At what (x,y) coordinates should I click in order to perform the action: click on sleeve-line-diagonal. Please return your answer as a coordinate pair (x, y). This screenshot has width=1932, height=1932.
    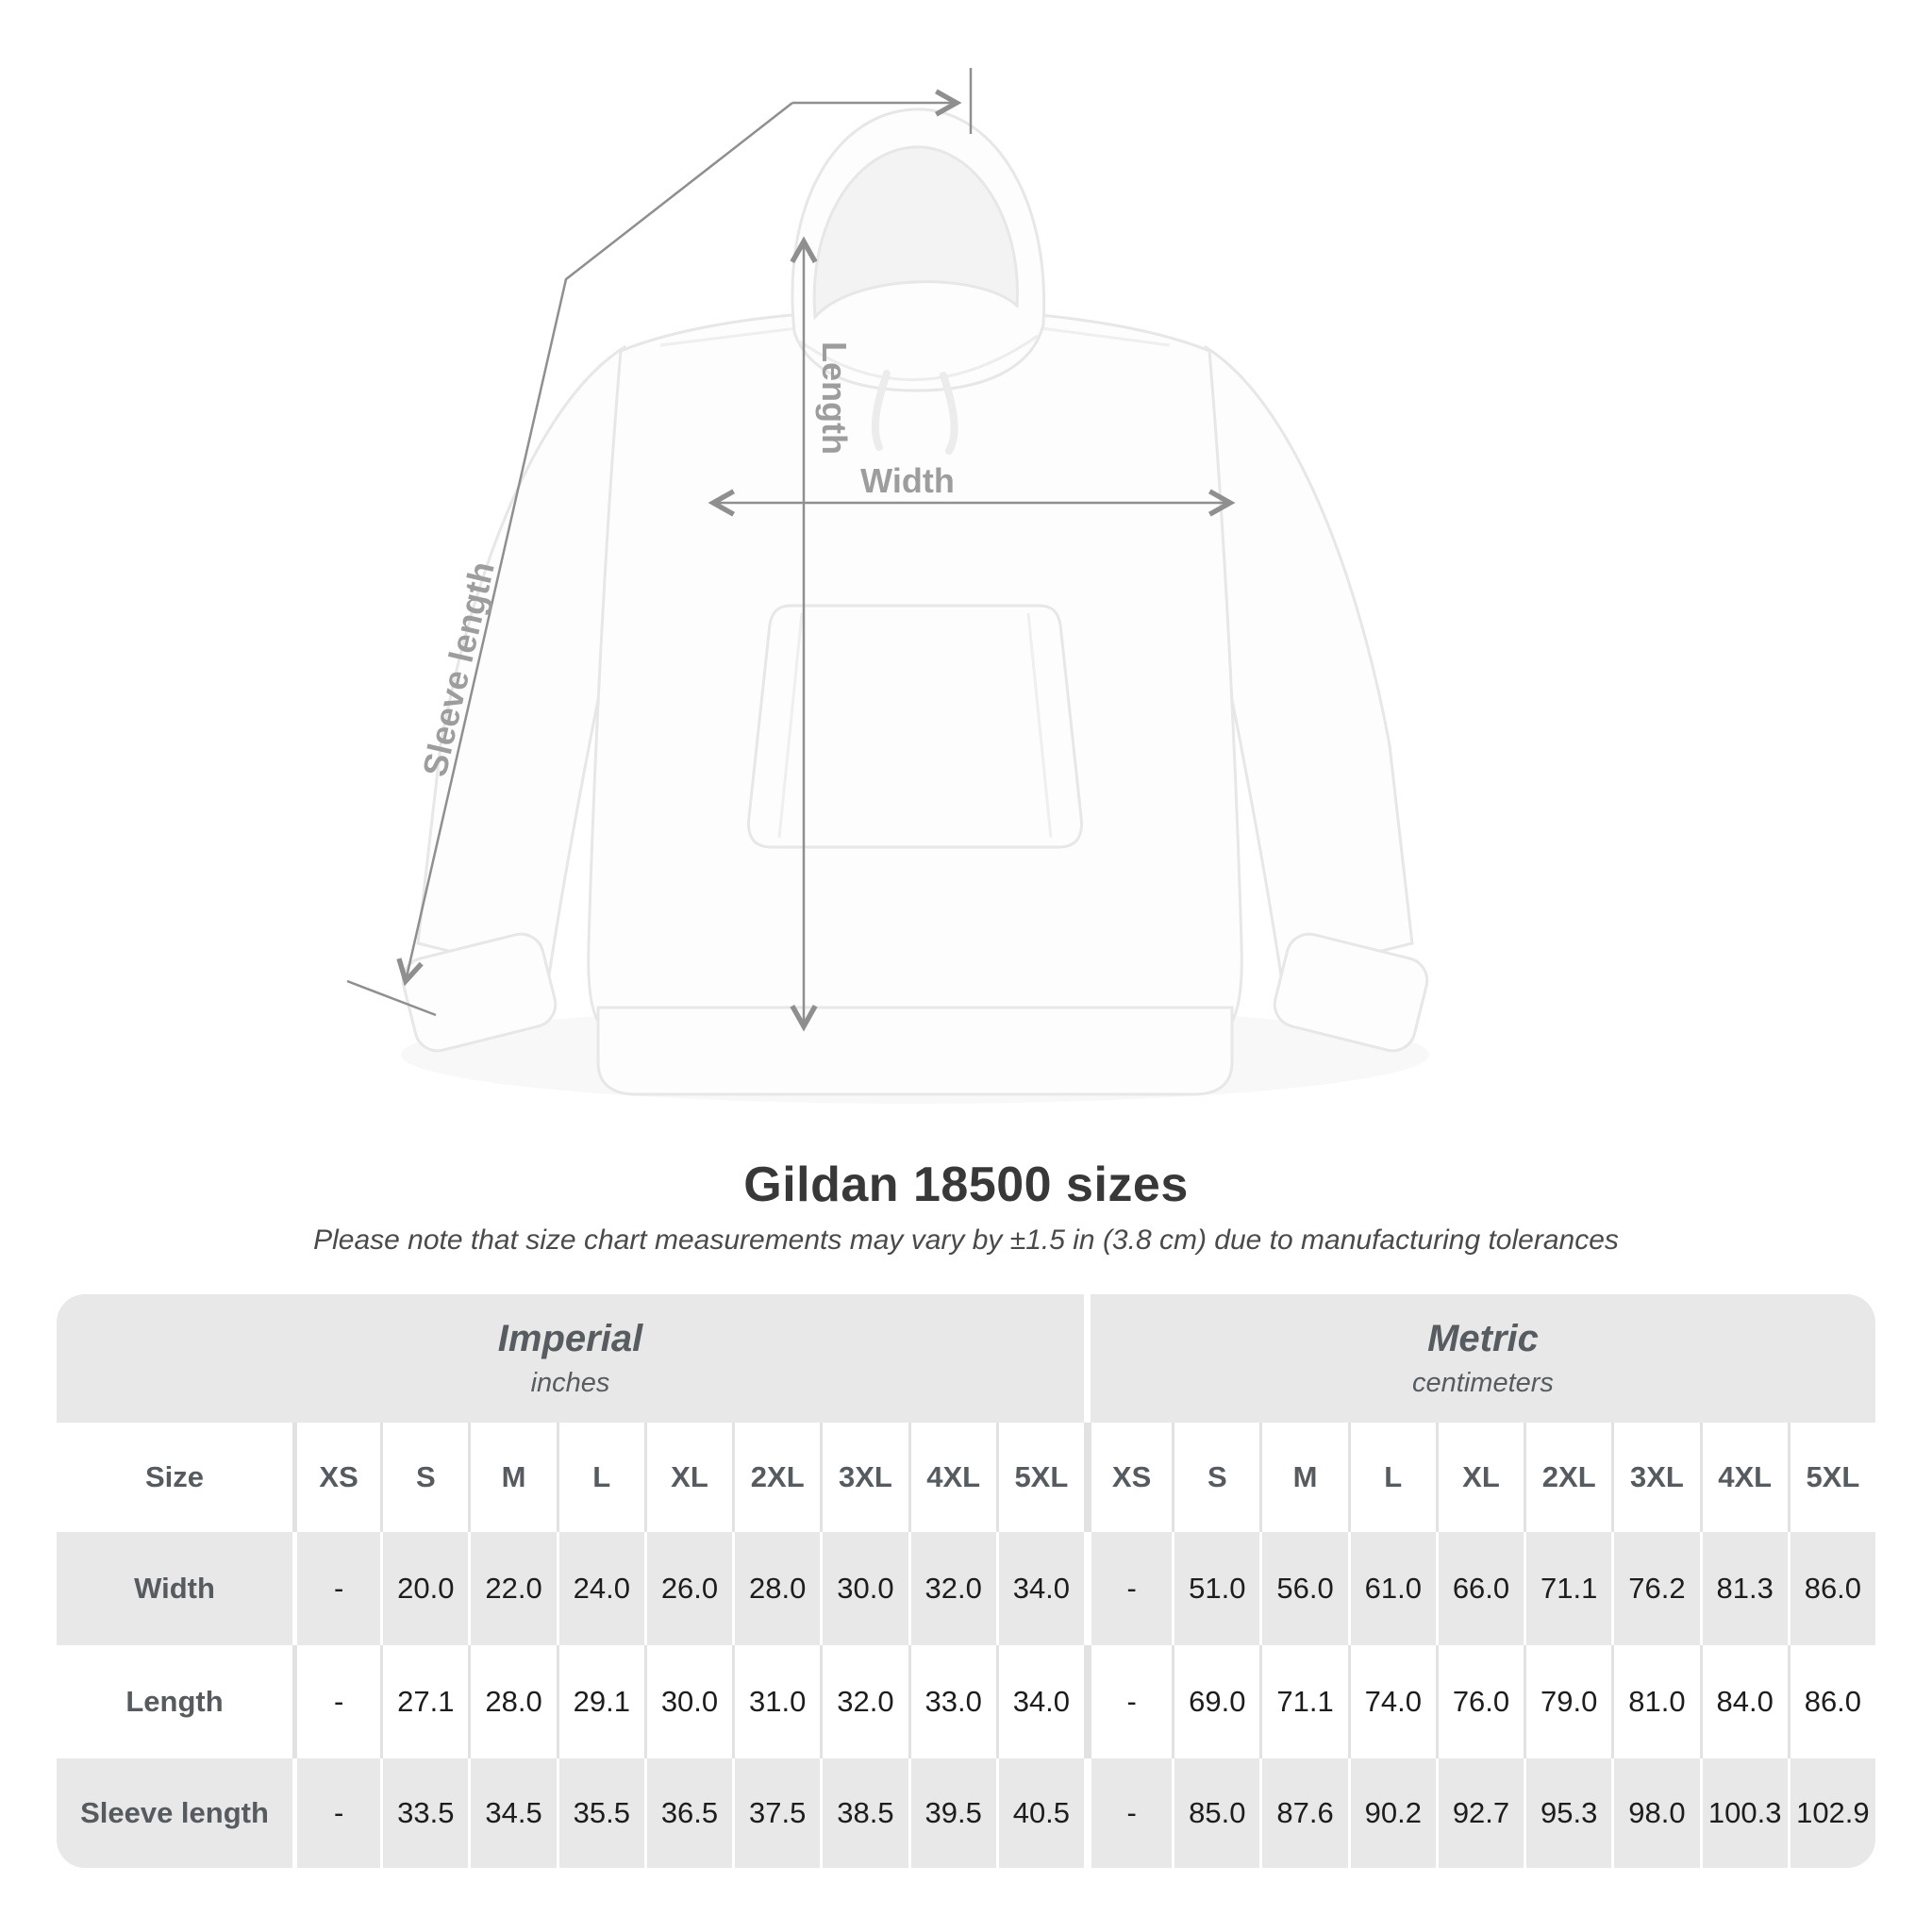
    Looking at the image, I should click on (599, 541).